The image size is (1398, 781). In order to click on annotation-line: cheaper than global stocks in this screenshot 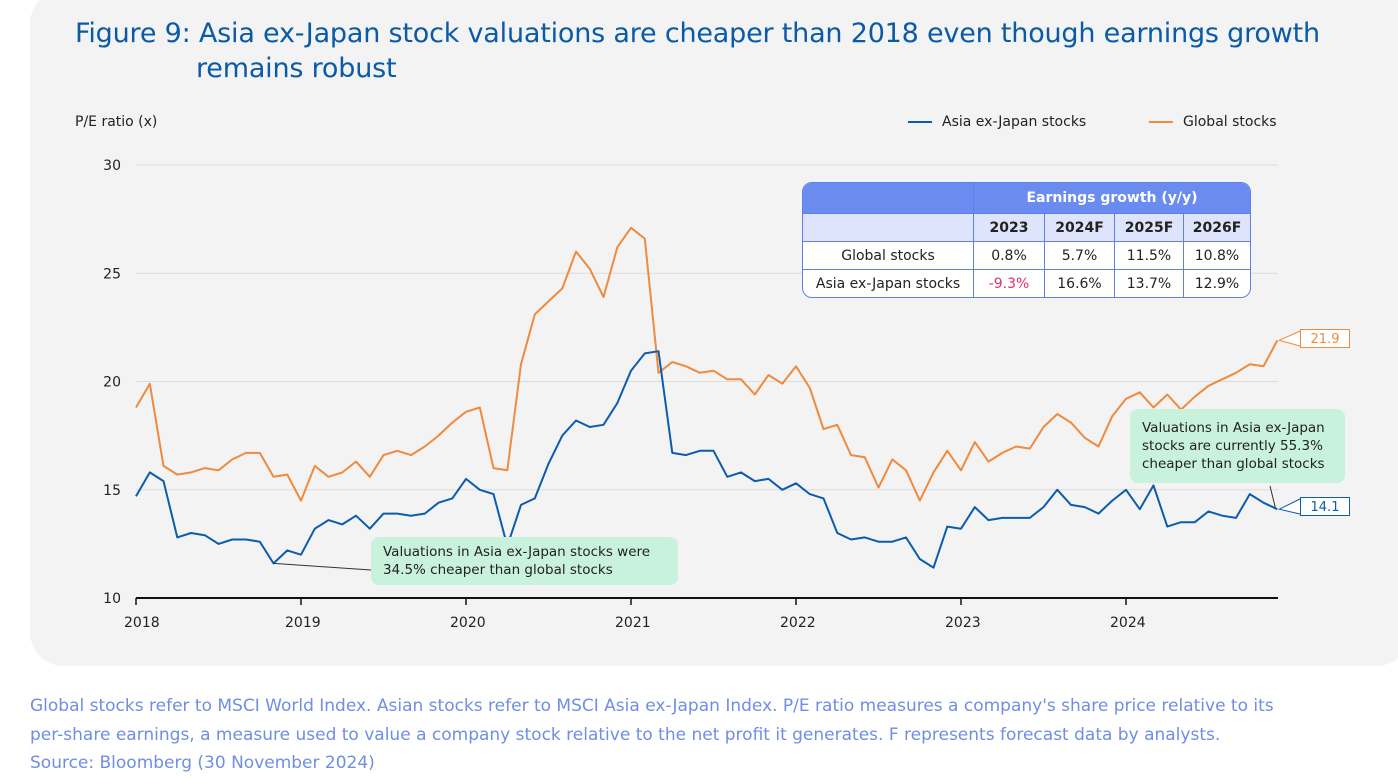, I will do `click(1233, 464)`.